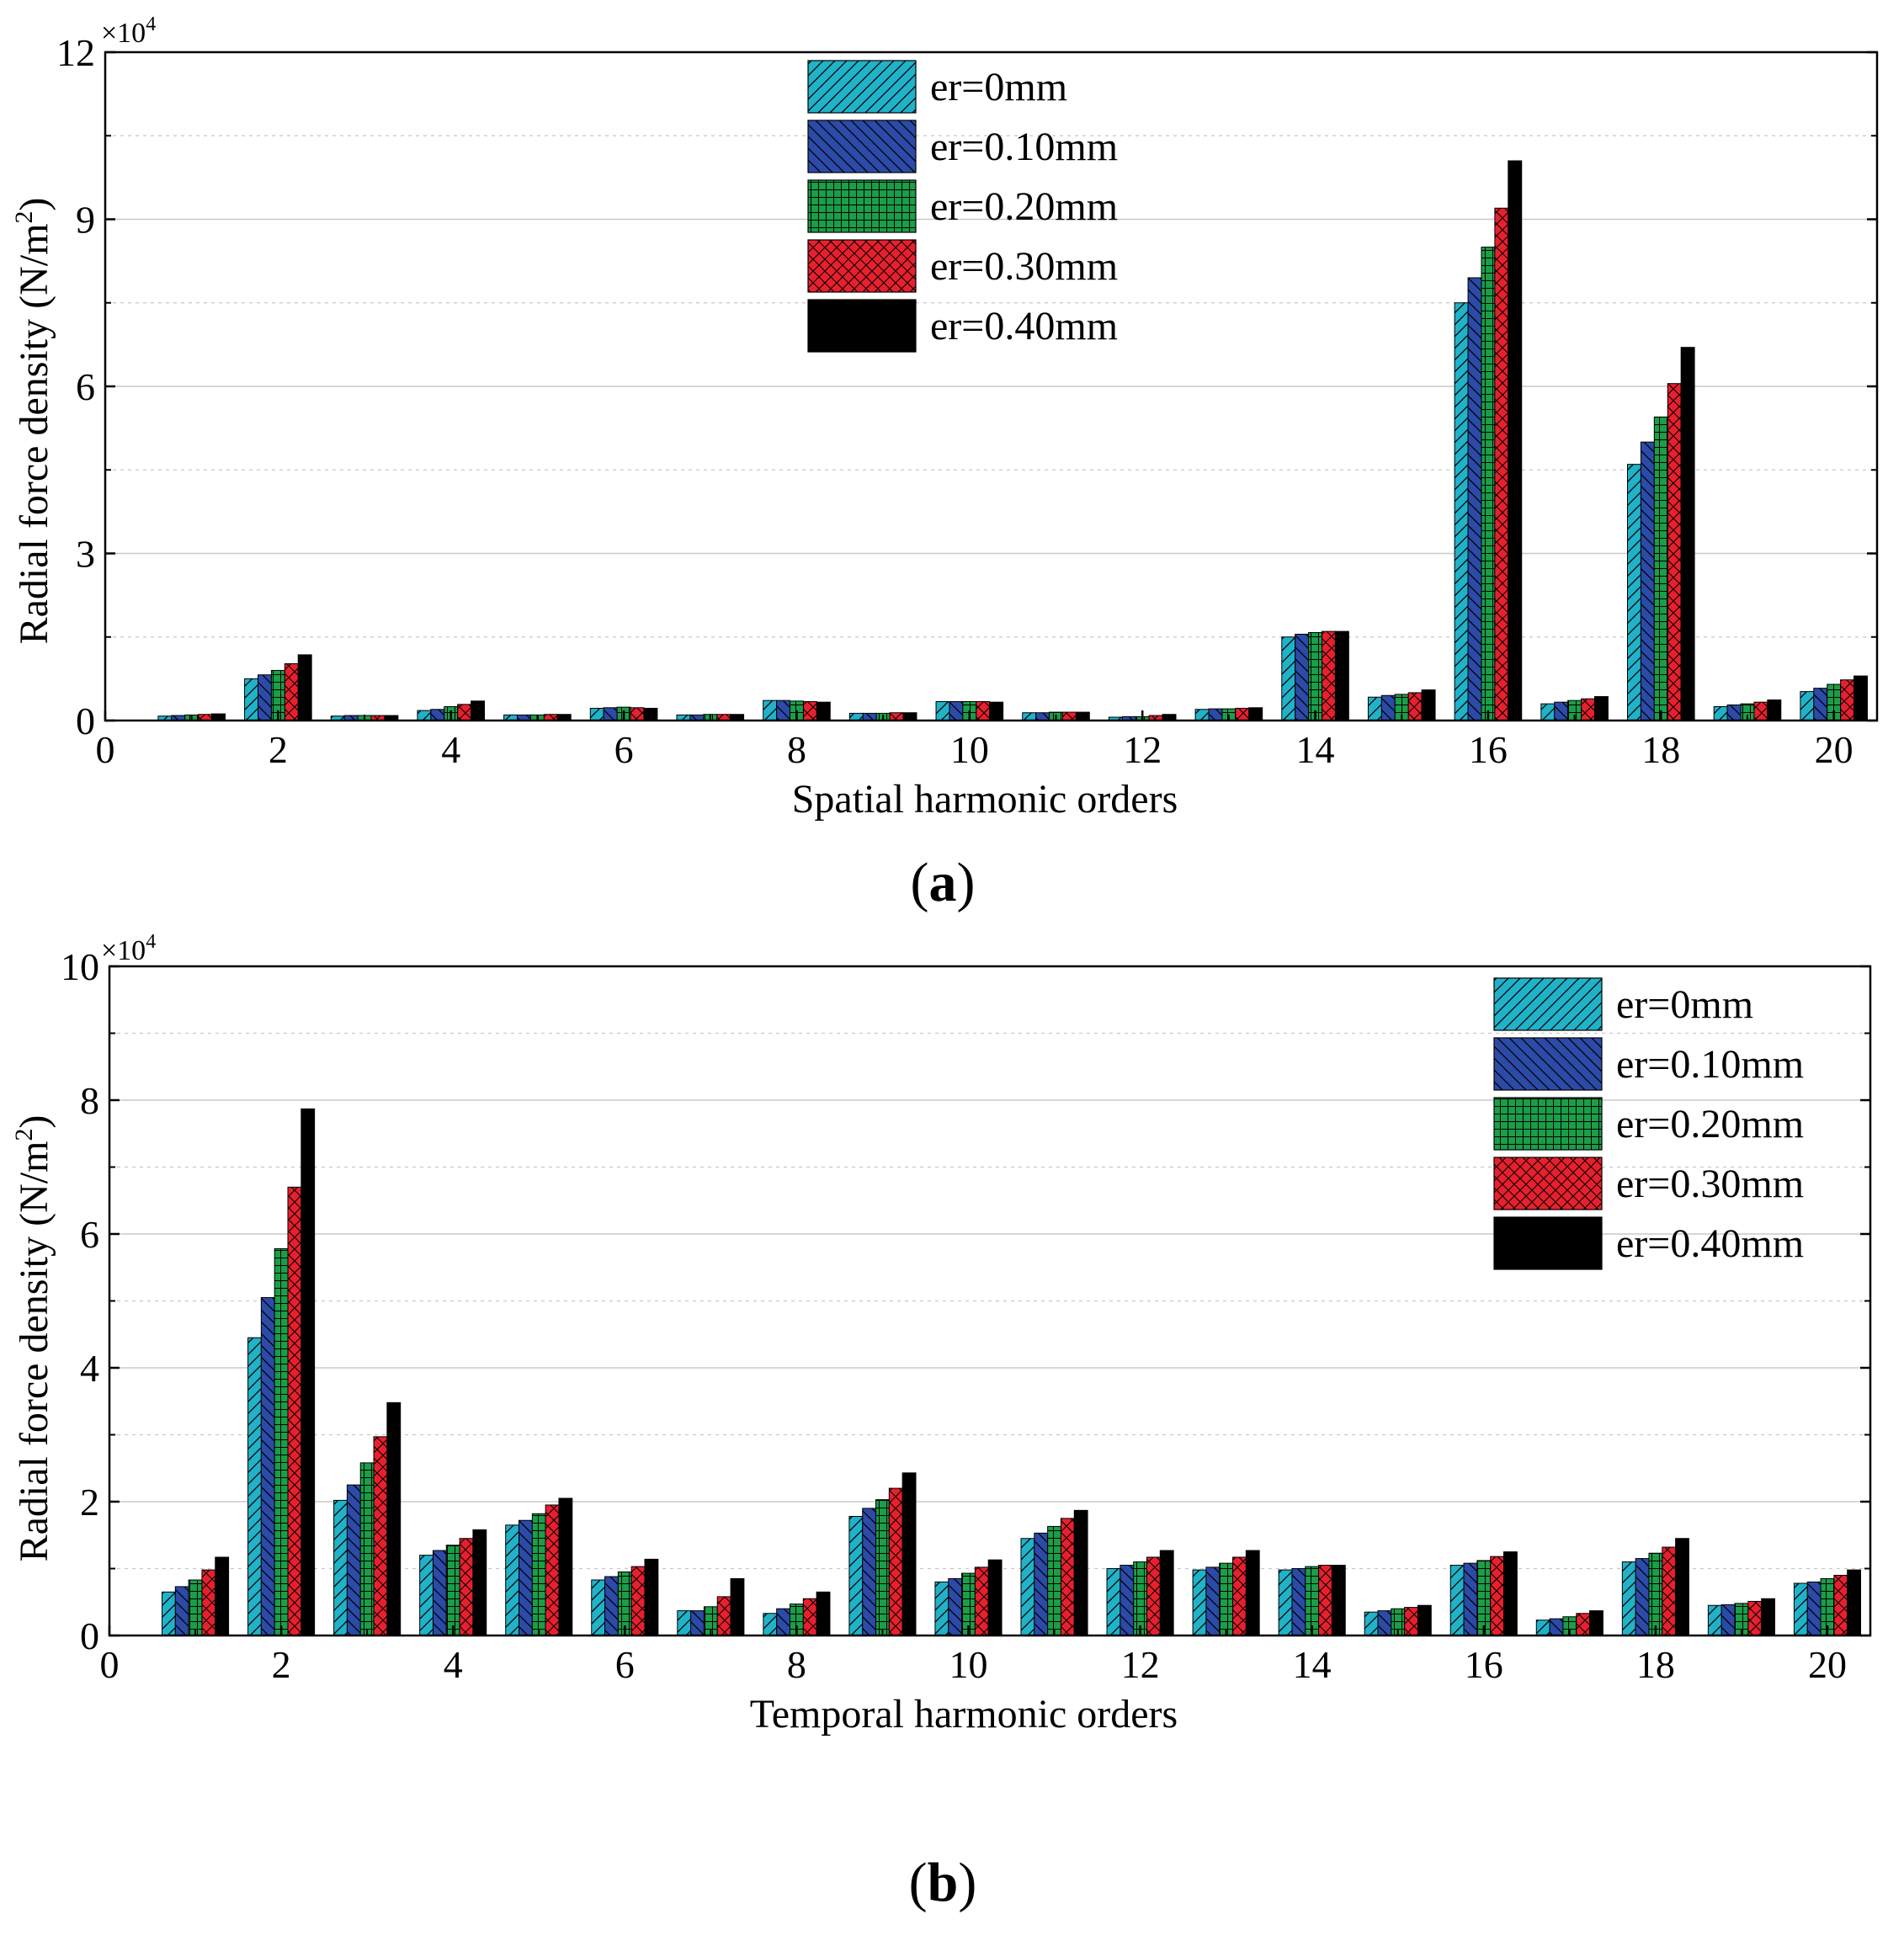 The width and height of the screenshot is (1904, 1936). Describe the element at coordinates (1315, 750) in the screenshot. I see `chart-a-x-tick-label: 14` at that location.